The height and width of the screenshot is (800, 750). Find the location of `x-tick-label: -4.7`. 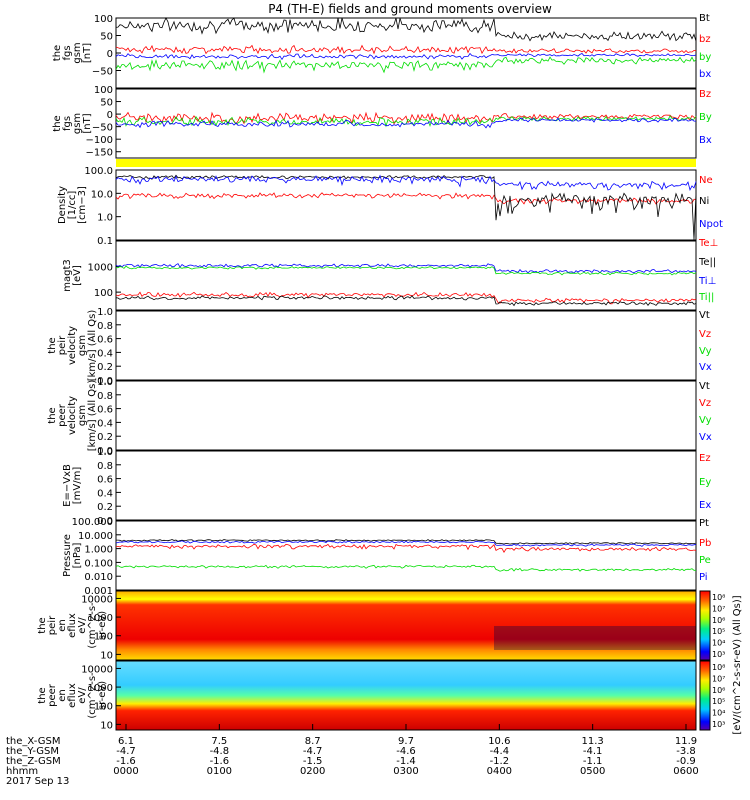

x-tick-label: -4.7 is located at coordinates (126, 751).